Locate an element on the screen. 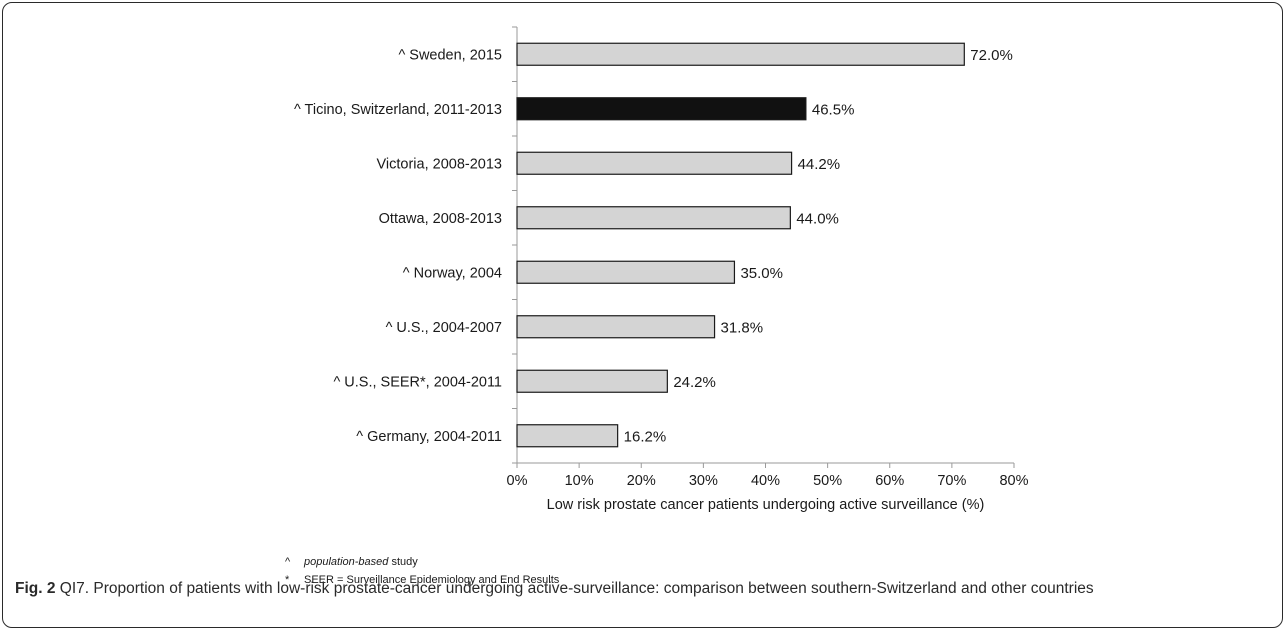 Image resolution: width=1287 pixels, height=632 pixels. data-label: 16.2% is located at coordinates (645, 436).